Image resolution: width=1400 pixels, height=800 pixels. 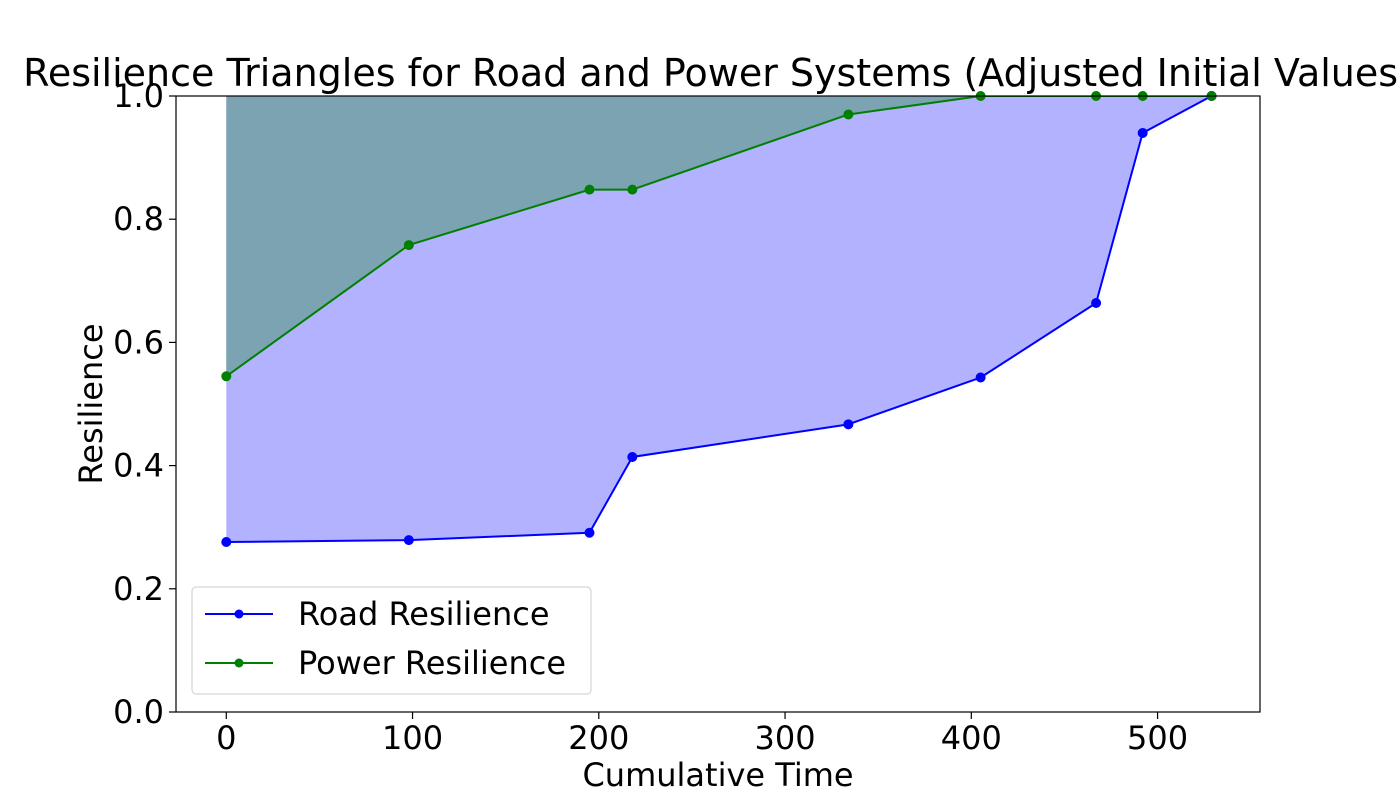 I want to click on y-axis-label: Resilience, so click(x=91, y=403).